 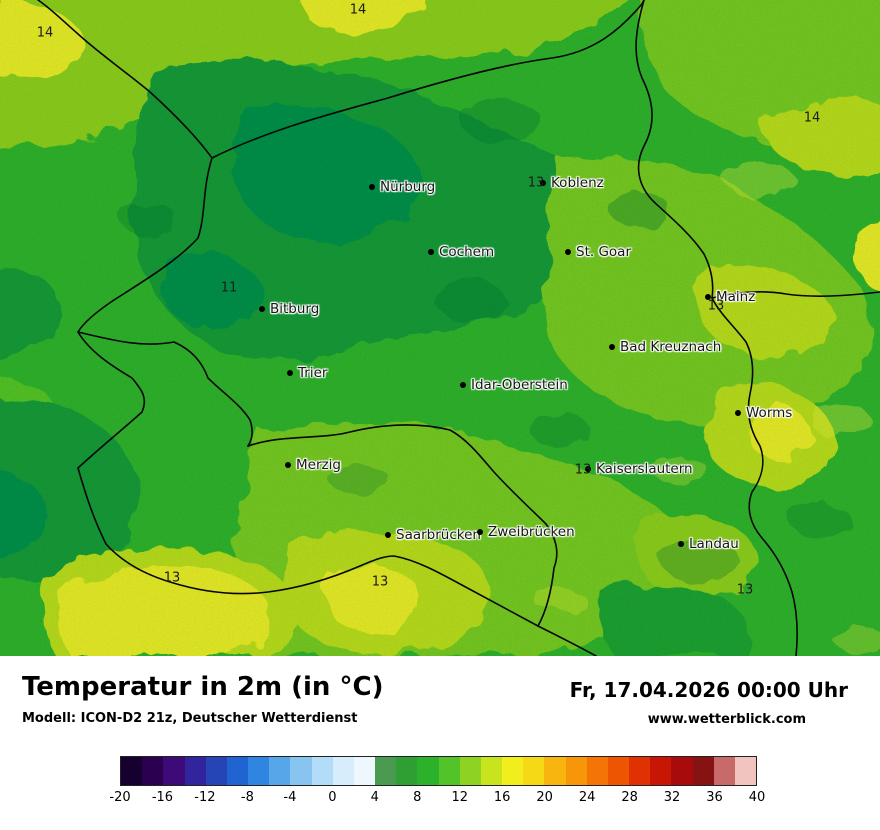 I want to click on colorbar-tick: -4, so click(x=290, y=797).